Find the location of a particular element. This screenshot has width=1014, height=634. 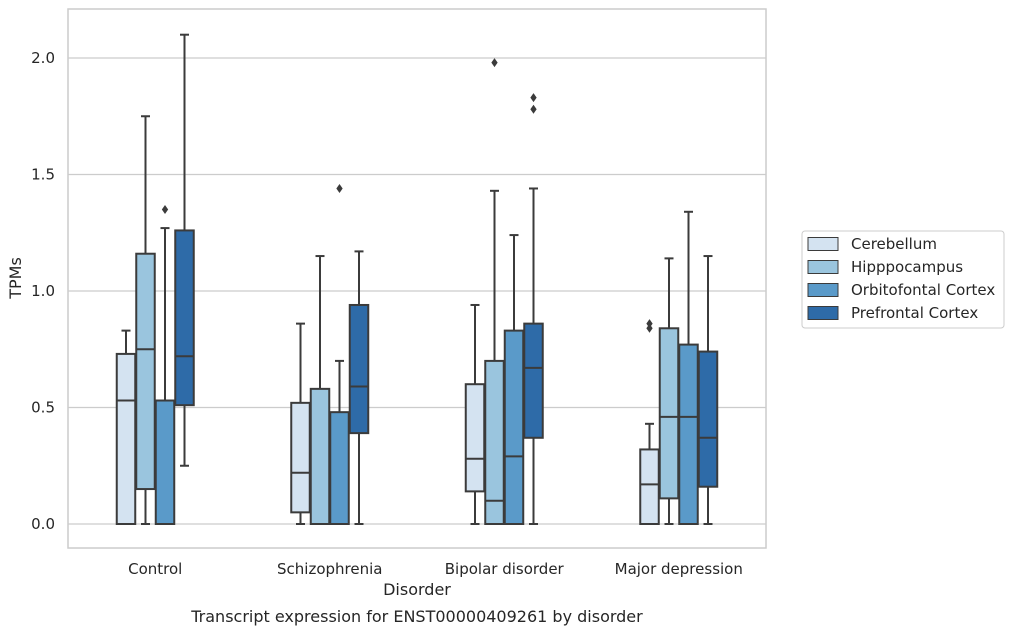

legend-label: Orbitofontal Cortex is located at coordinates (923, 290).